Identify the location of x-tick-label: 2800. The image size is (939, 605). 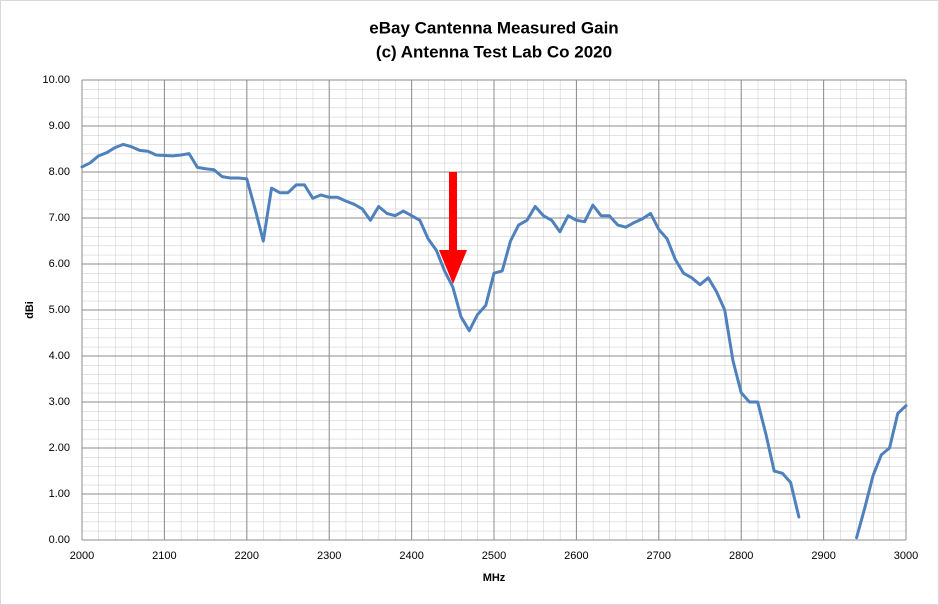
(741, 556).